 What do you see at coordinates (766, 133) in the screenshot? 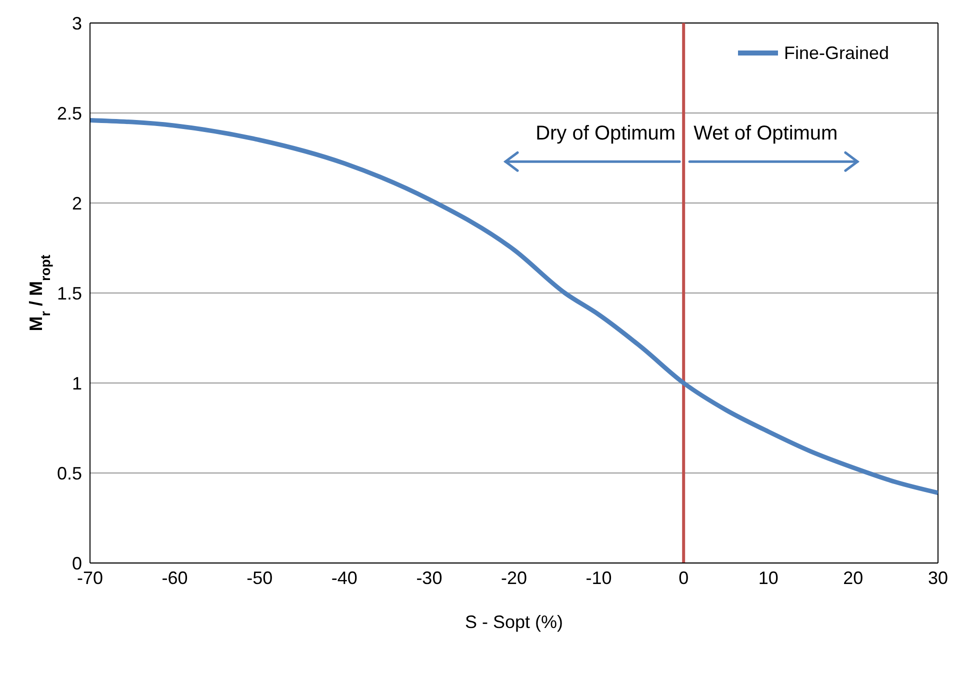
I see `annotation: Wet of Optimum` at bounding box center [766, 133].